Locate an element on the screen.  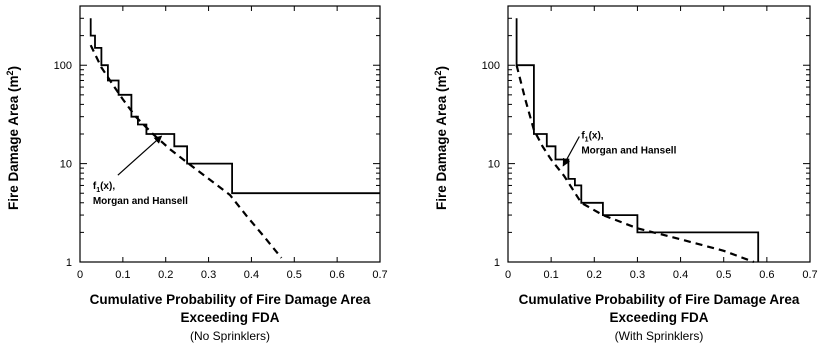
fit-curve-dashed is located at coordinates (186, 151).